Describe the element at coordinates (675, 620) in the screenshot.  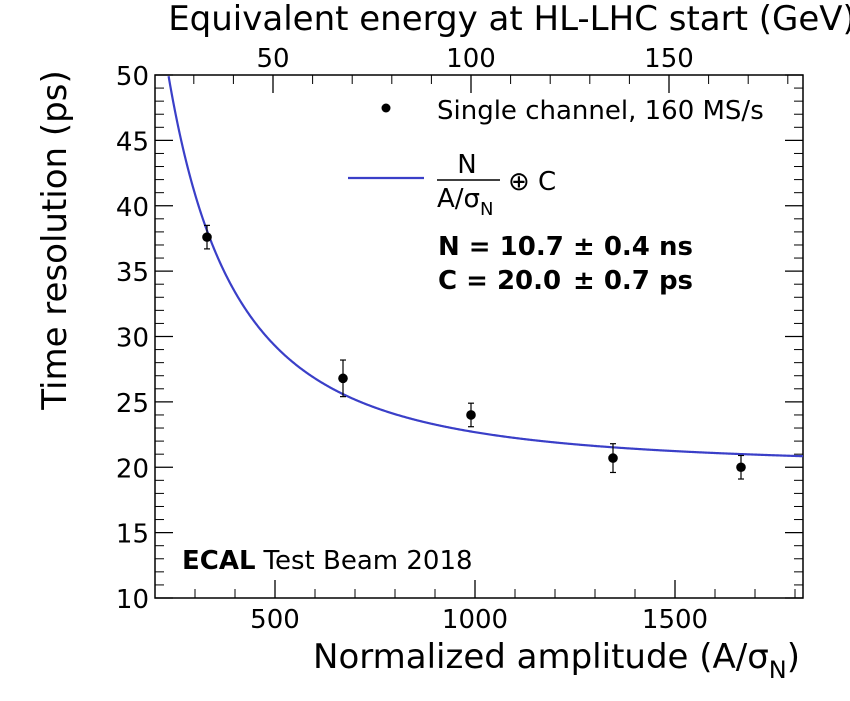
I see `x-tick-label: 1500` at that location.